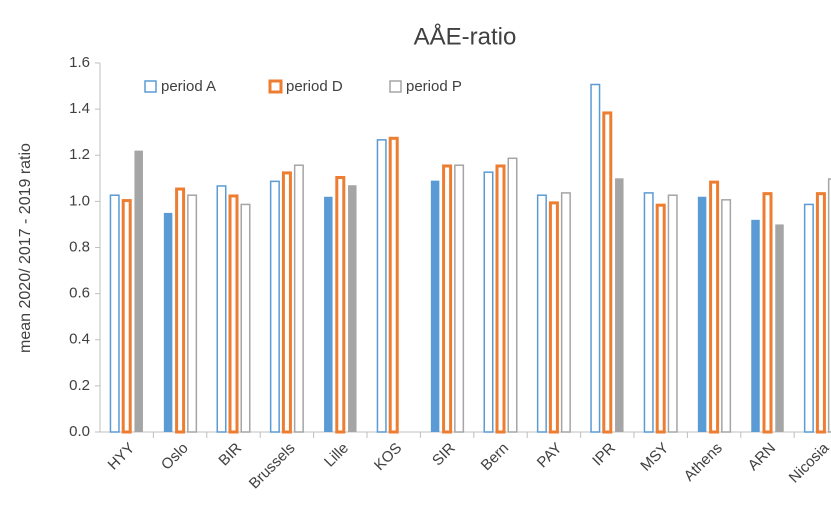 Image resolution: width=831 pixels, height=509 pixels. Describe the element at coordinates (434, 86) in the screenshot. I see `legend-label: period P` at that location.